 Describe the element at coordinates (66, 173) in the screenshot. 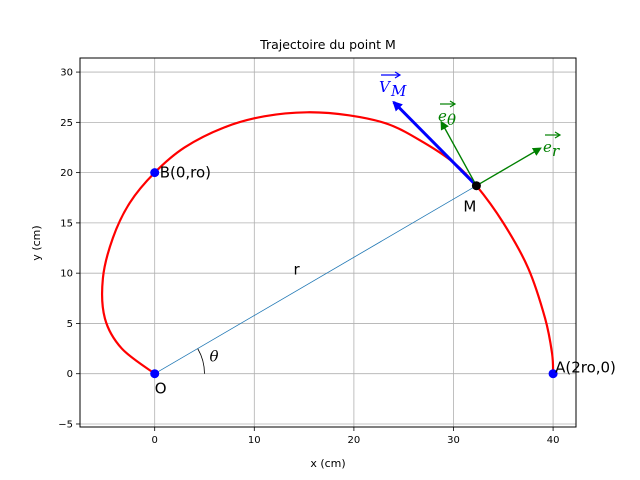

I see `y-tick-label: 20` at that location.